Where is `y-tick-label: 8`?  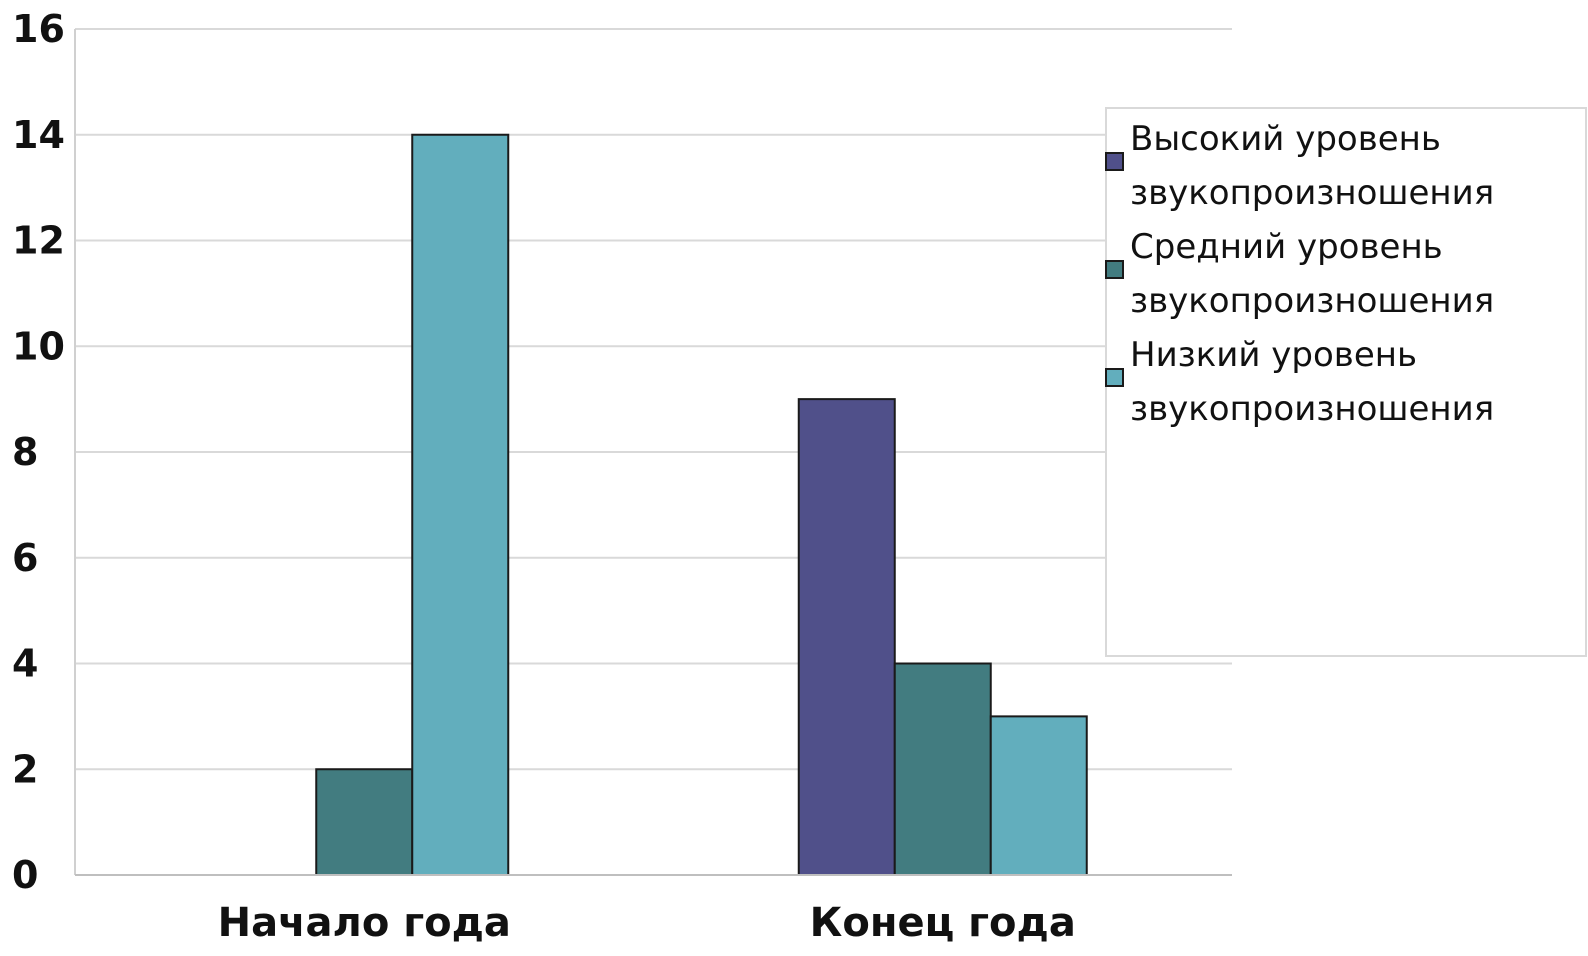
y-tick-label: 8 is located at coordinates (25, 452).